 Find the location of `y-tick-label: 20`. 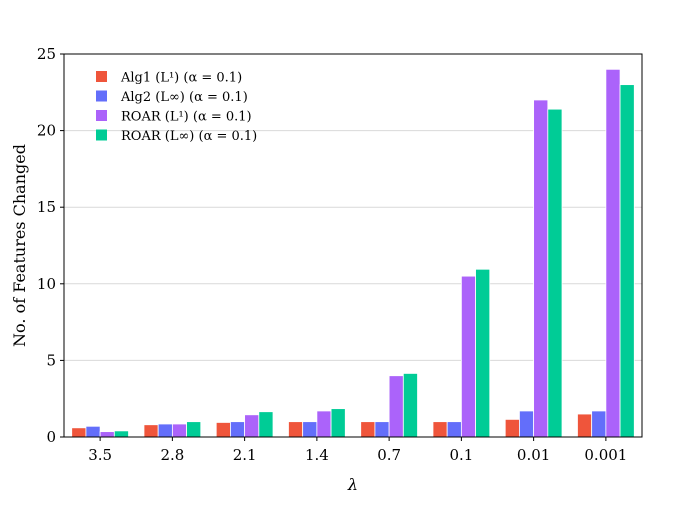

y-tick-label: 20 is located at coordinates (46, 131).